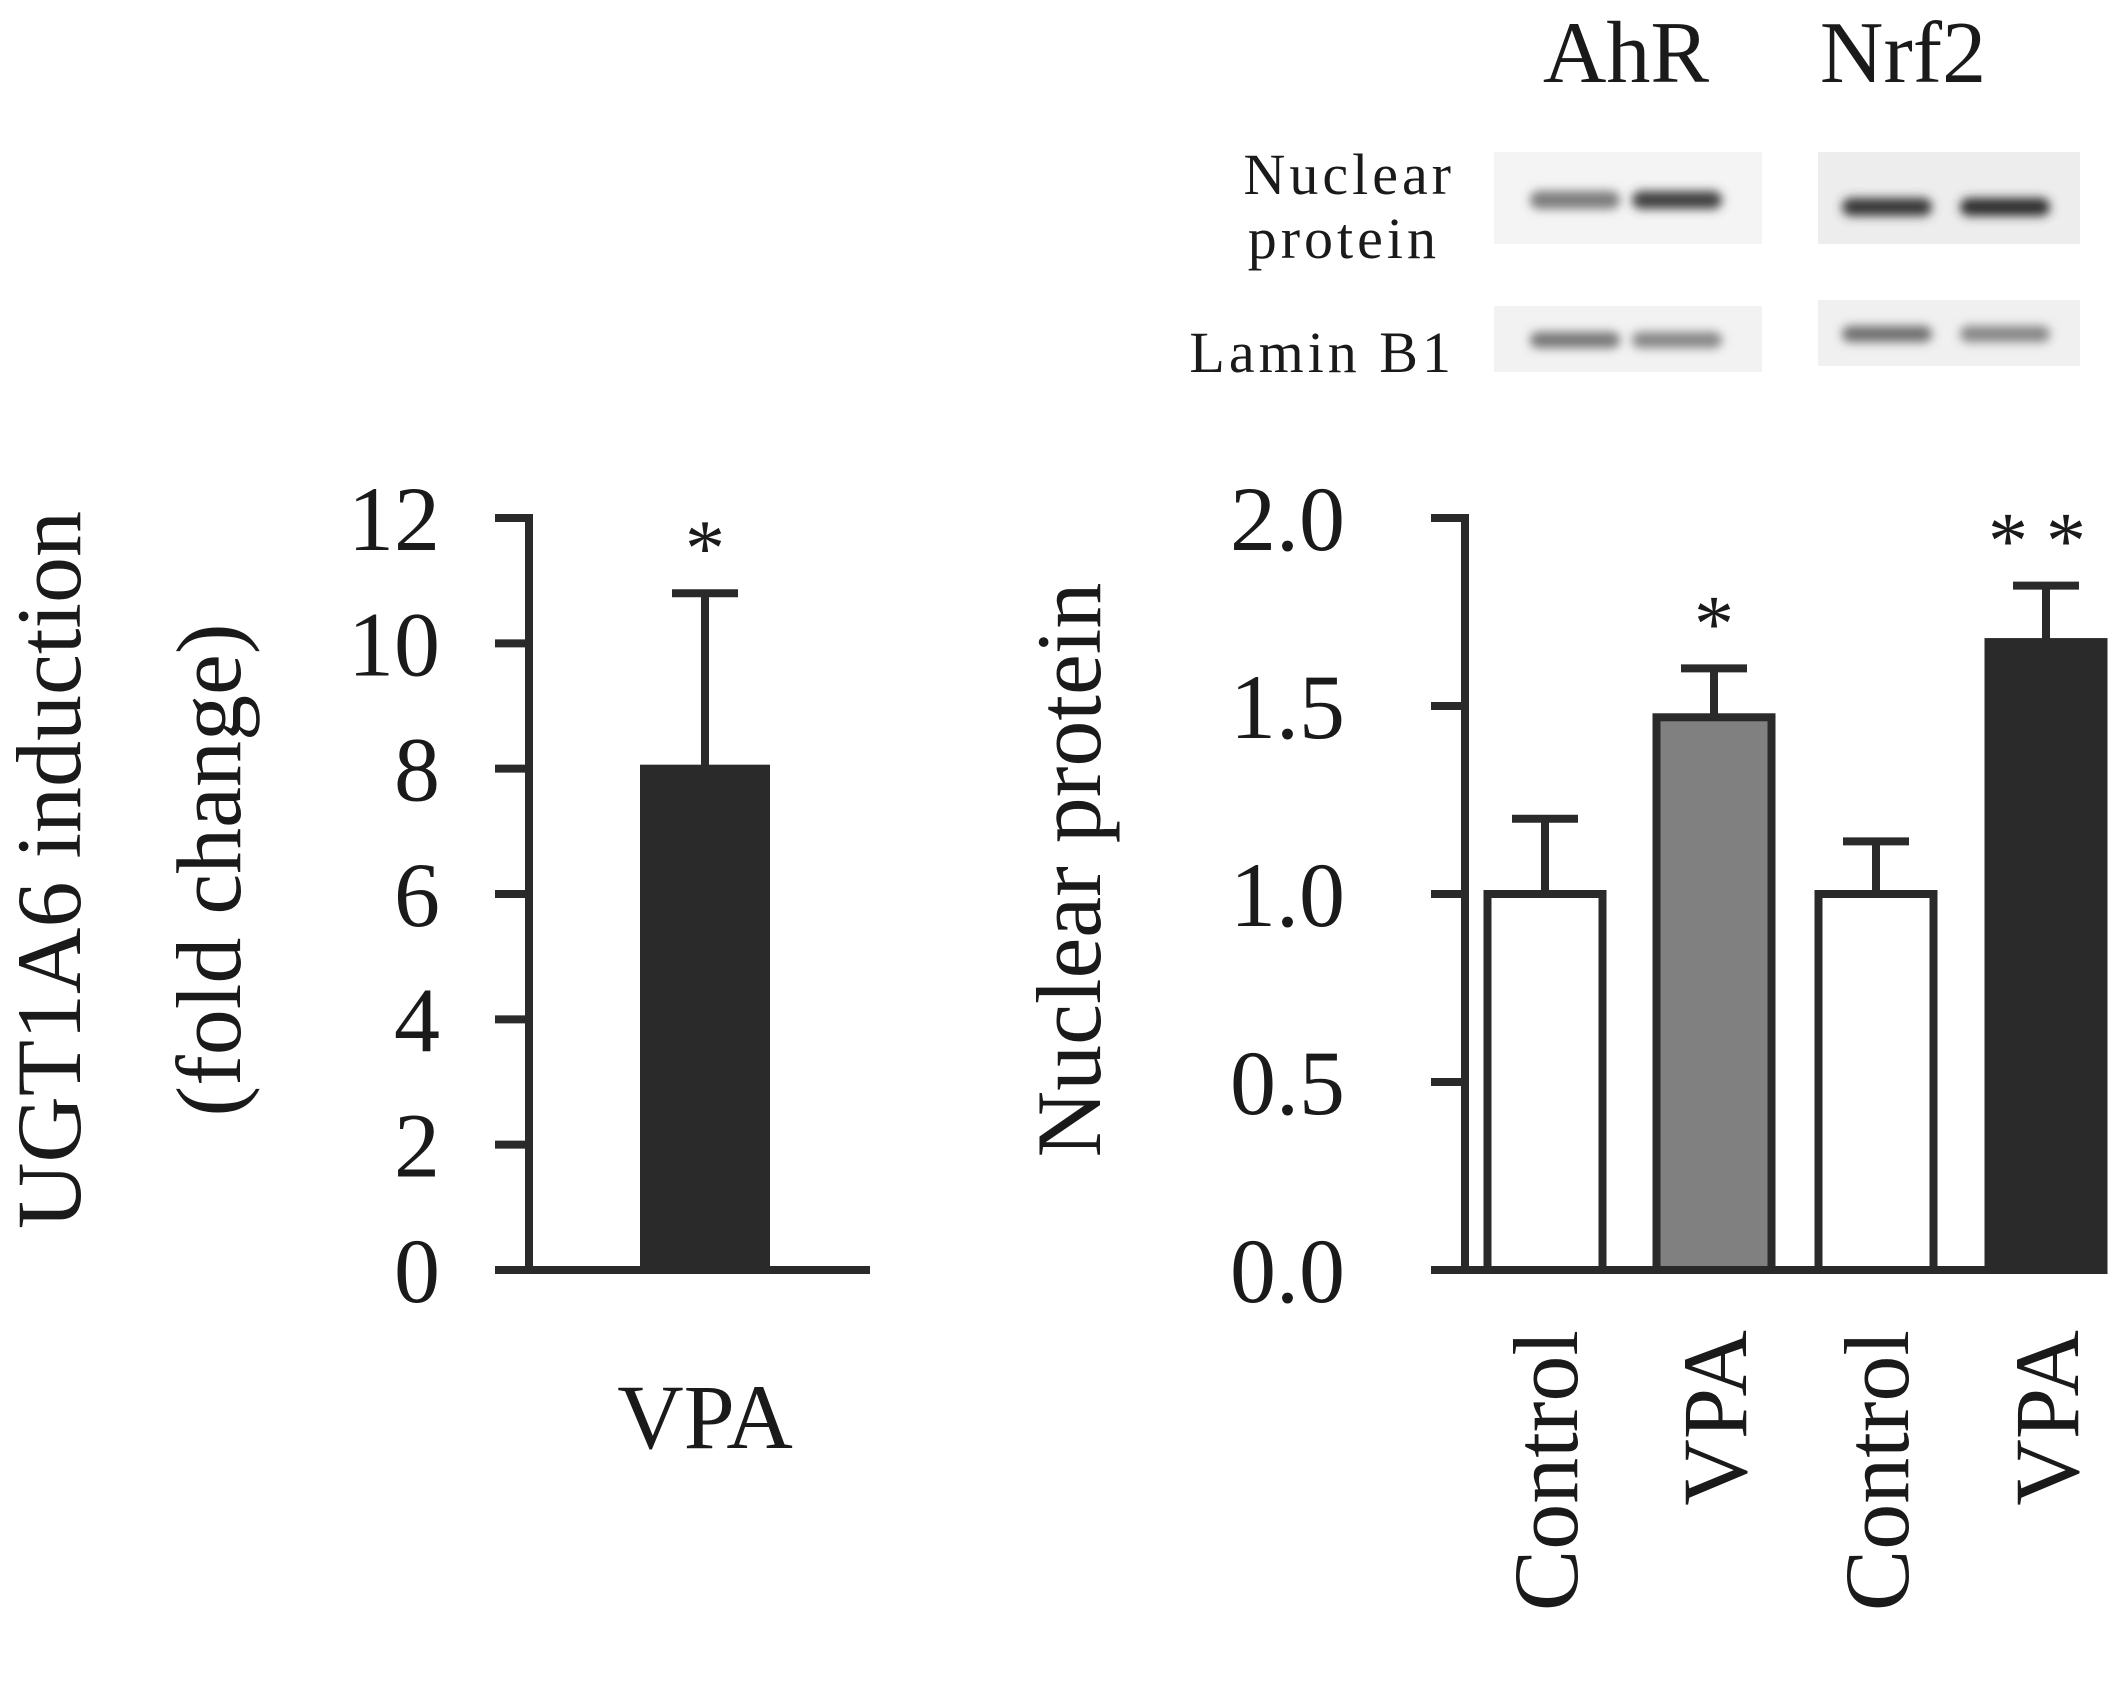  I want to click on left-y-tick-labels: 0 2 4 6 8 10 12, so click(394, 895).